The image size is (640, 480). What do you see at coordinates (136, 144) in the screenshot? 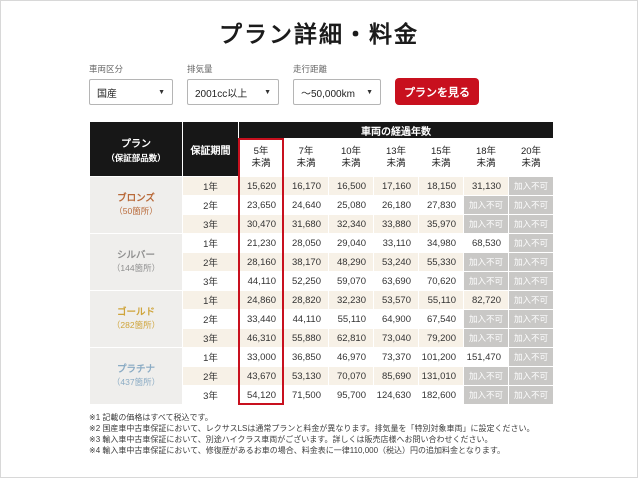
I see `plan-header-line1: プラン` at bounding box center [136, 144].